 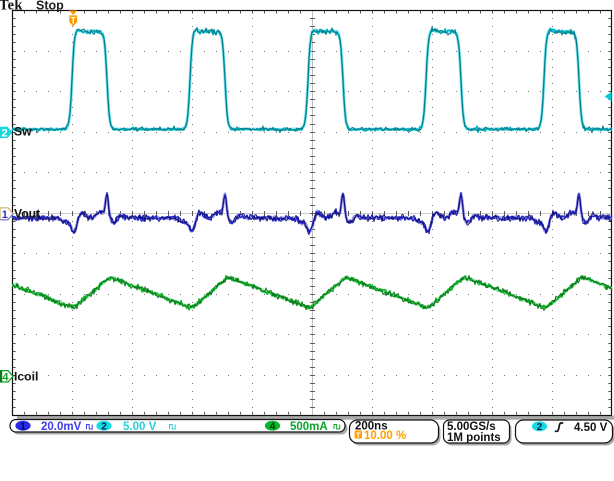 What do you see at coordinates (591, 428) in the screenshot?
I see `svg-text: 4.50 V` at bounding box center [591, 428].